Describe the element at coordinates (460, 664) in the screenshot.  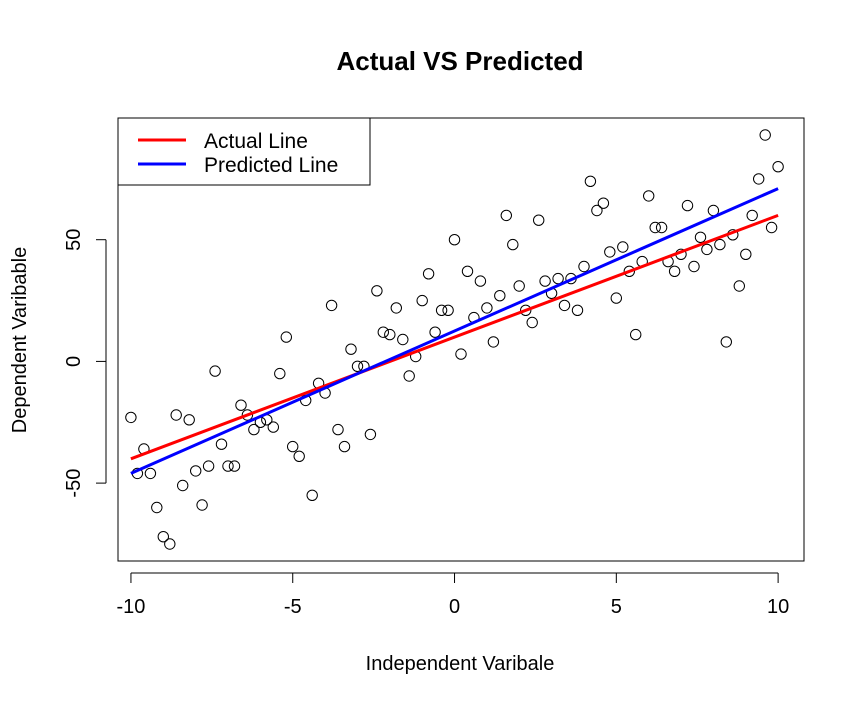
I see `x-axis-label: Independent Varibale` at that location.